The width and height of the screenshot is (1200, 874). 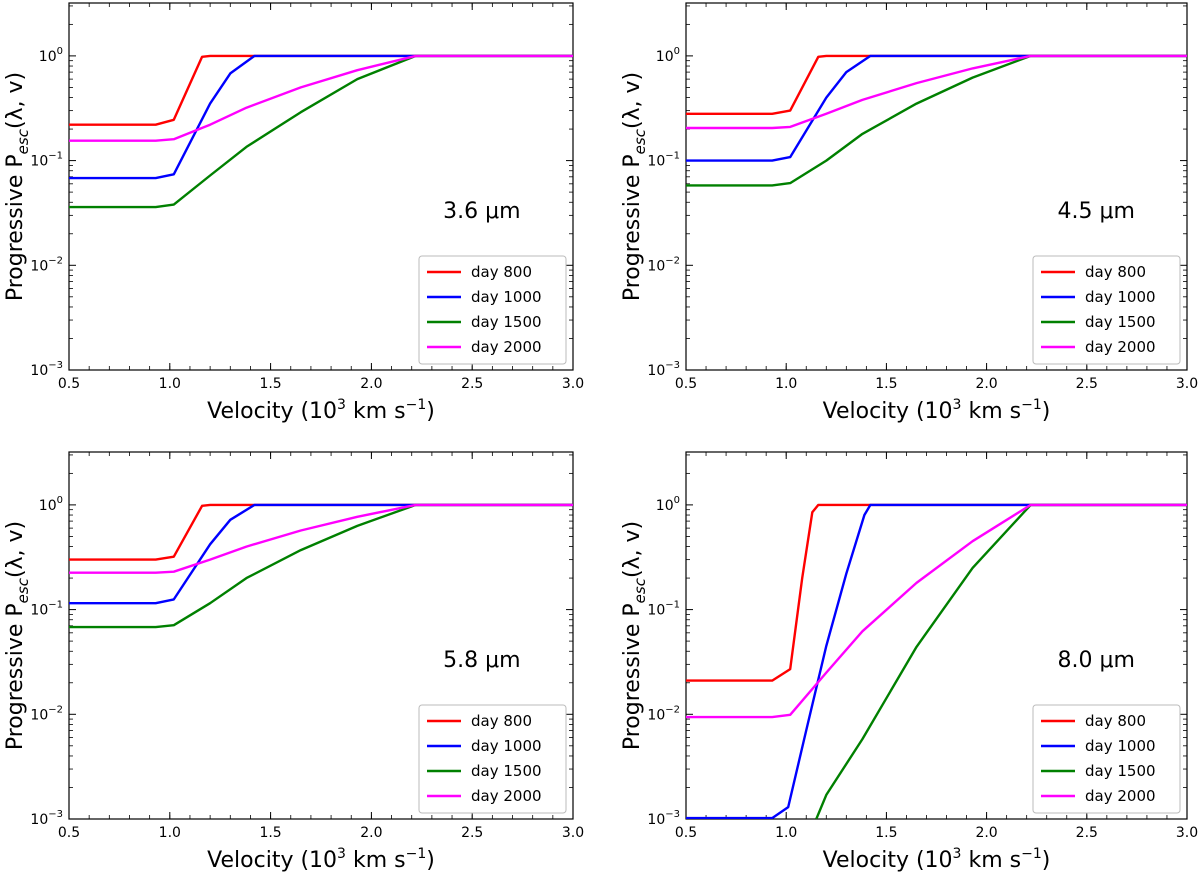 What do you see at coordinates (481, 211) in the screenshot?
I see `wavelength-annotation: 3.6 μm` at bounding box center [481, 211].